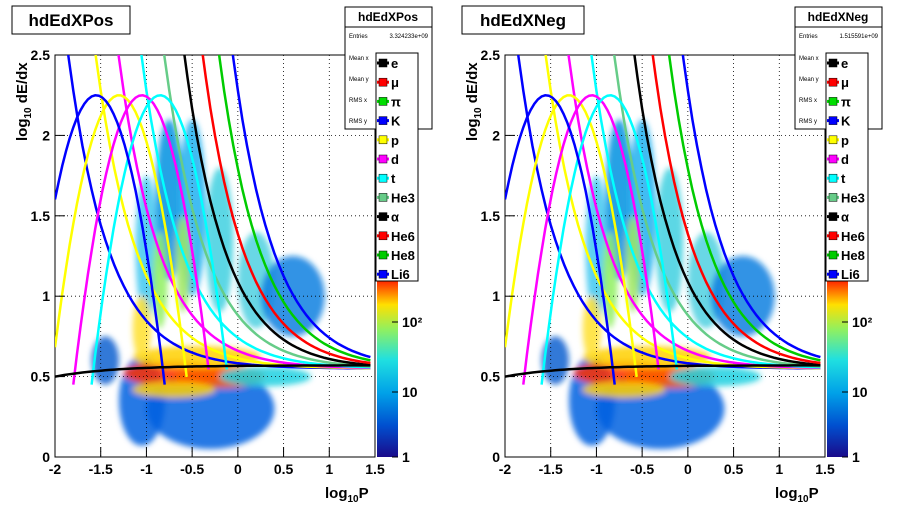 The height and width of the screenshot is (514, 900). Describe the element at coordinates (388, 17) in the screenshot. I see `stats-header: hdEdXPos` at that location.